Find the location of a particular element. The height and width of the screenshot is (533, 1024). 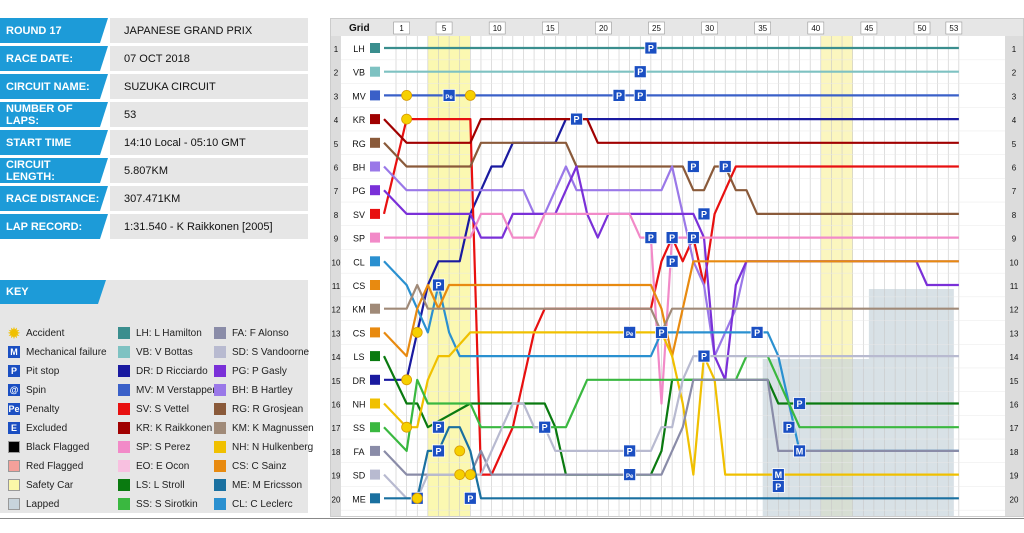

key-label: SP: S Perez is located at coordinates (163, 447).